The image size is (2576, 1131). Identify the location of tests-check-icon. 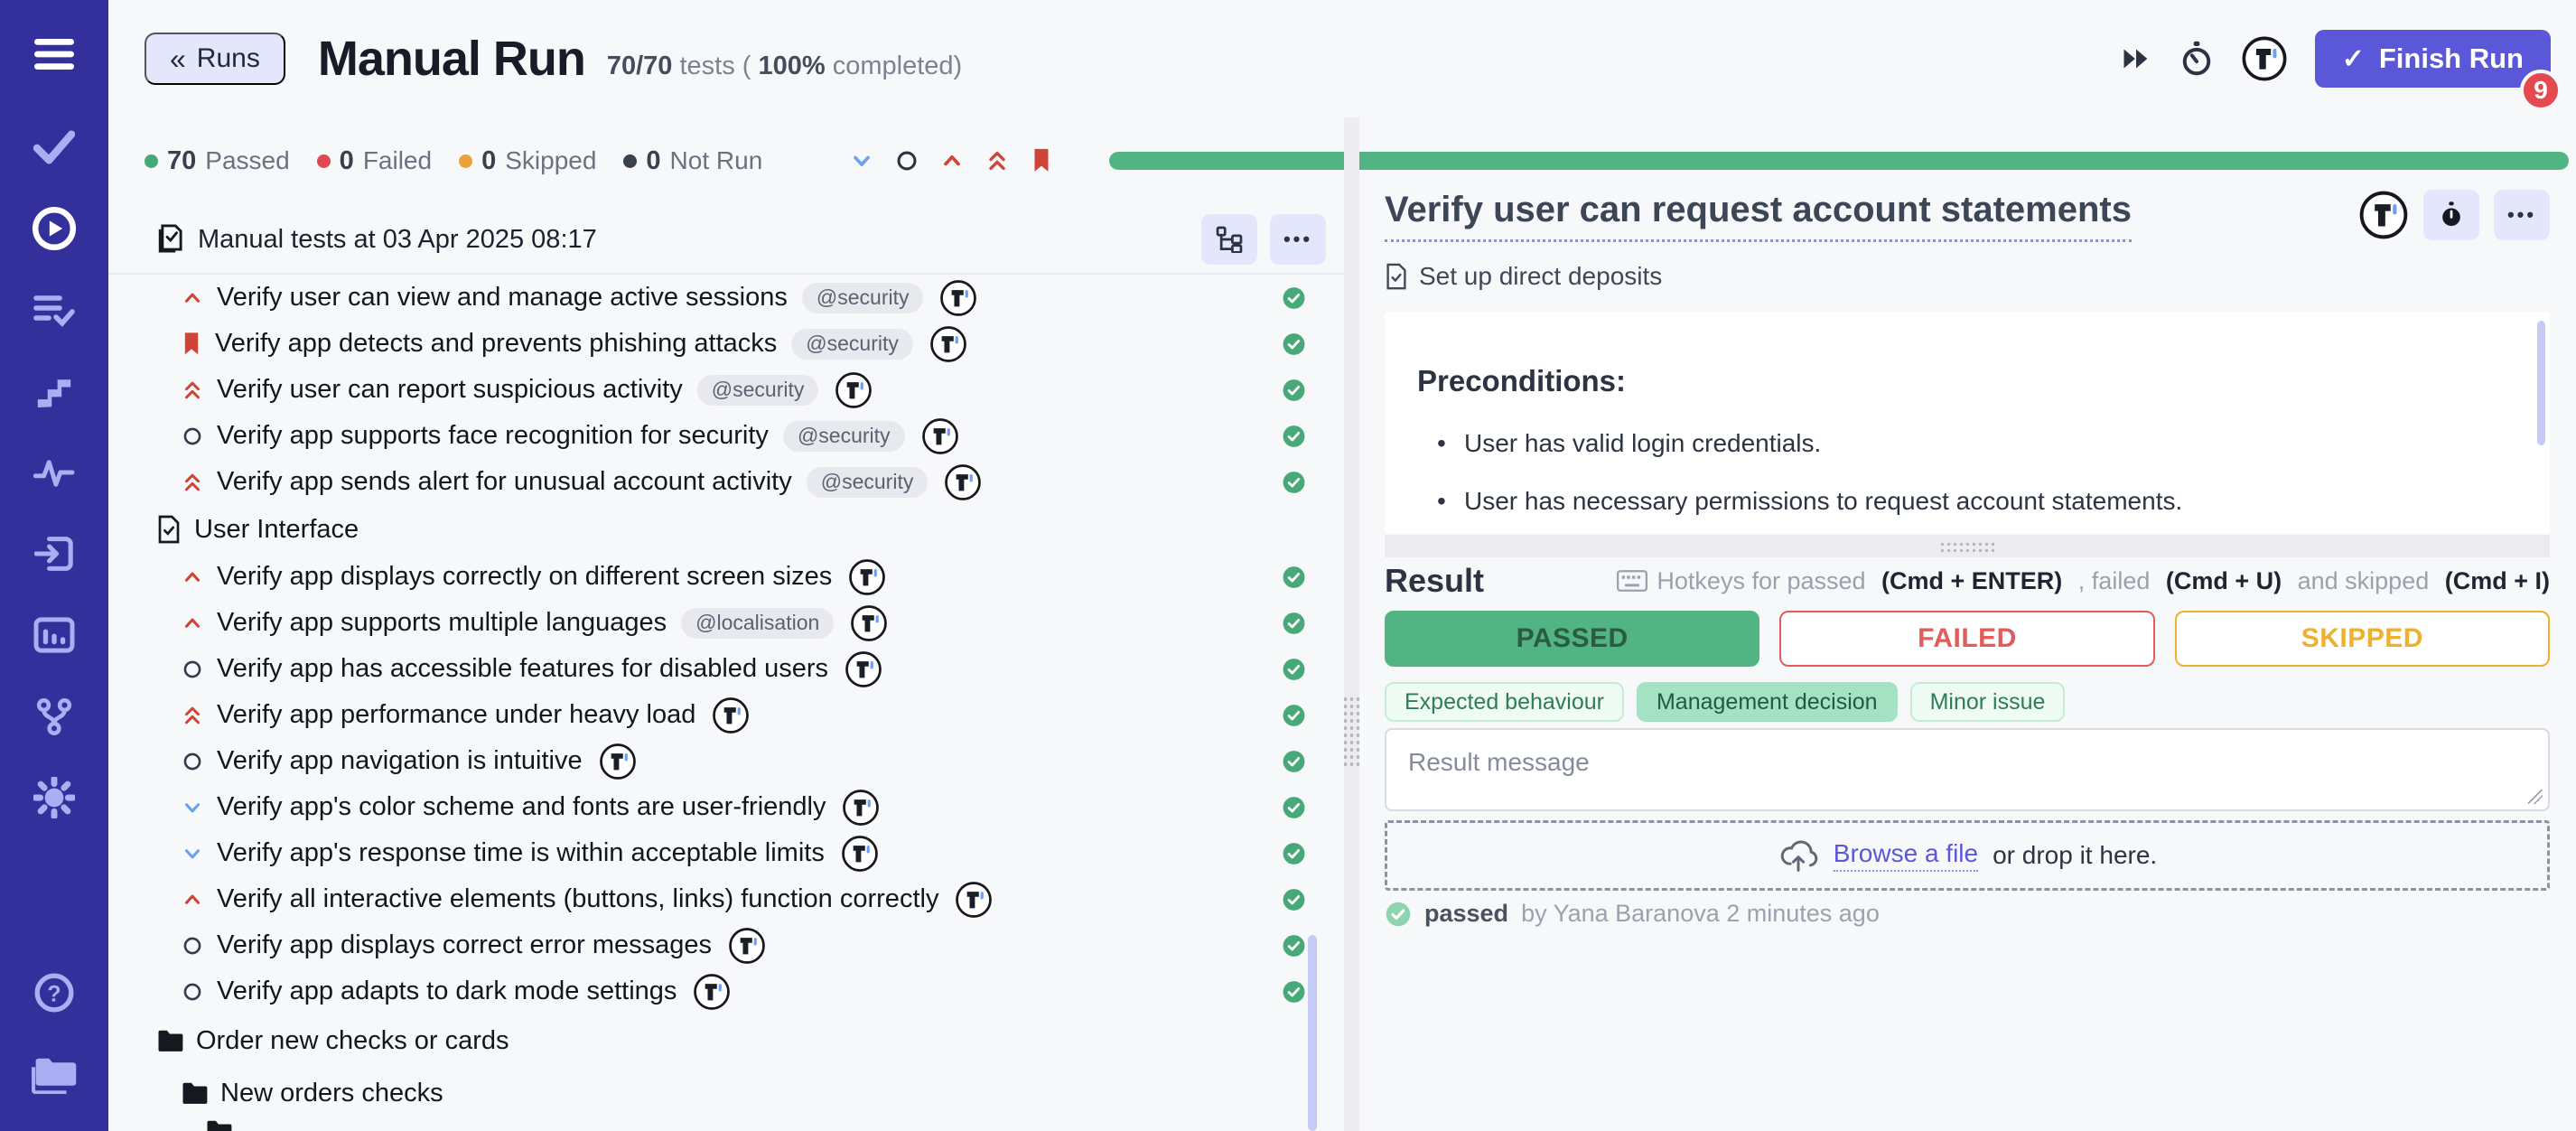
(54, 147).